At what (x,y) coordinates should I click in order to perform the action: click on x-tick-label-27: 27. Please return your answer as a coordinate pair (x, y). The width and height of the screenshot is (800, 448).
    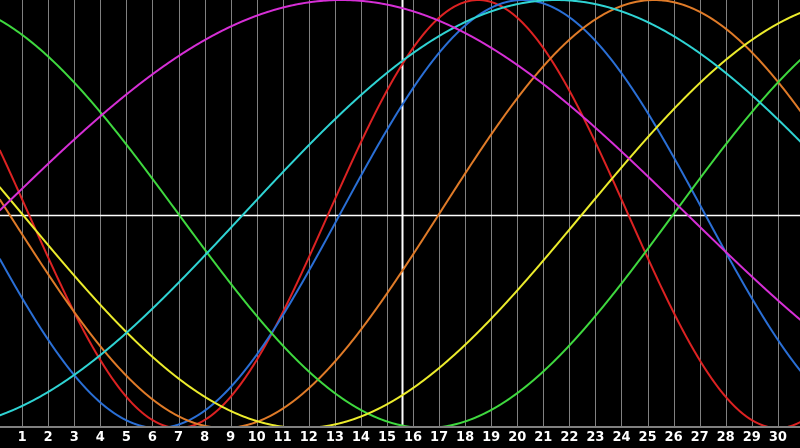
    Looking at the image, I should click on (699, 437).